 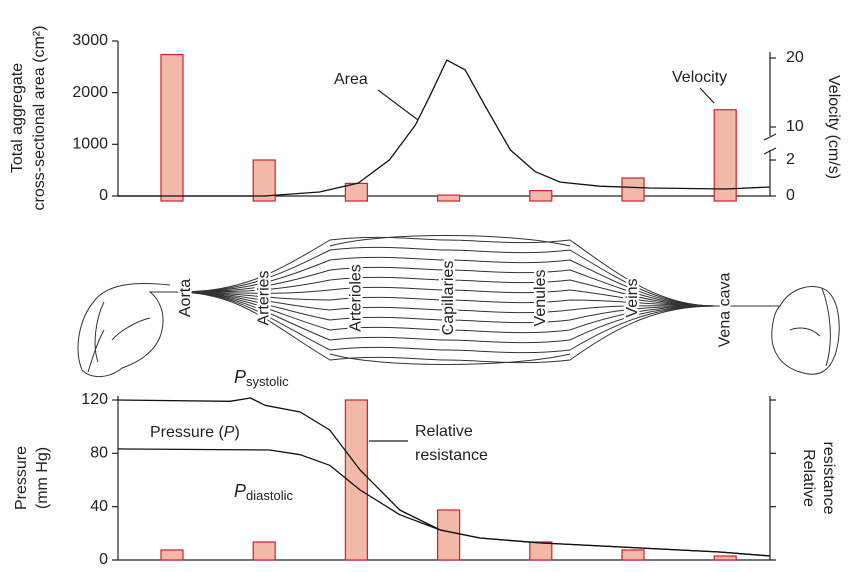 I want to click on y-axis-title: Total aggregate, so click(x=17, y=118).